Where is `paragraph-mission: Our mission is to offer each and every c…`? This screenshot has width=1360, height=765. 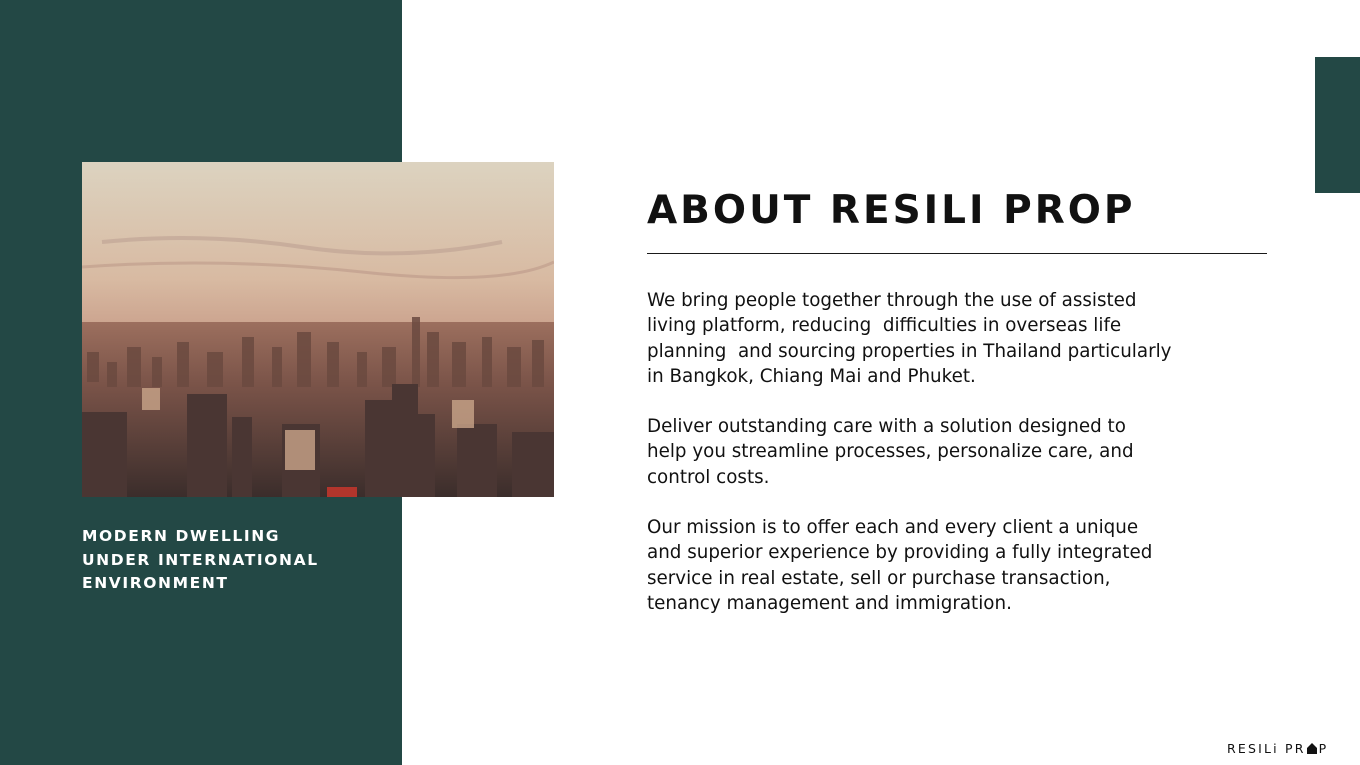 paragraph-mission: Our mission is to offer each and every c… is located at coordinates (967, 565).